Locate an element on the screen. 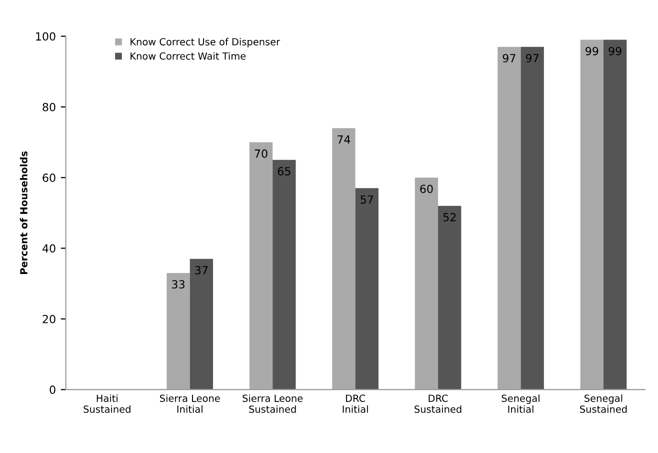 This screenshot has height=453, width=658. data-label: 65 is located at coordinates (284, 171).